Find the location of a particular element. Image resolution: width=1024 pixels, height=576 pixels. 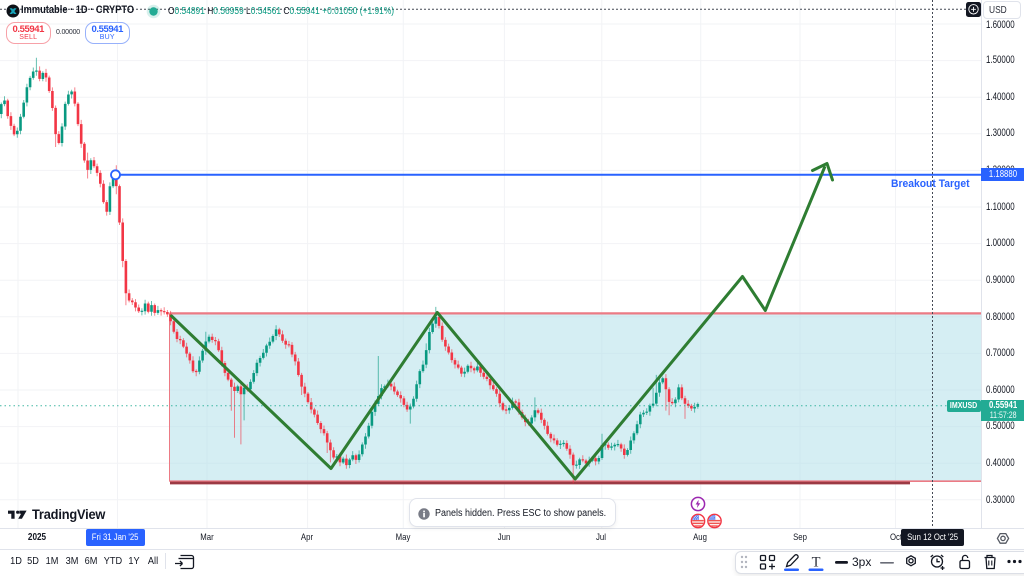

svg-text: T is located at coordinates (816, 563).